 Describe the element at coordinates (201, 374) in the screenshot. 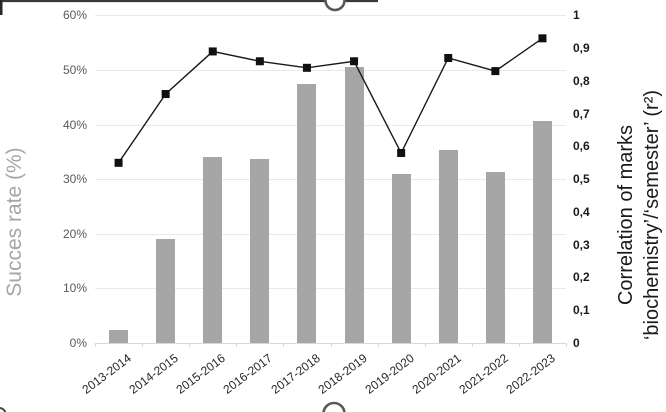

I see `x-axis-label: 2015-2016` at that location.